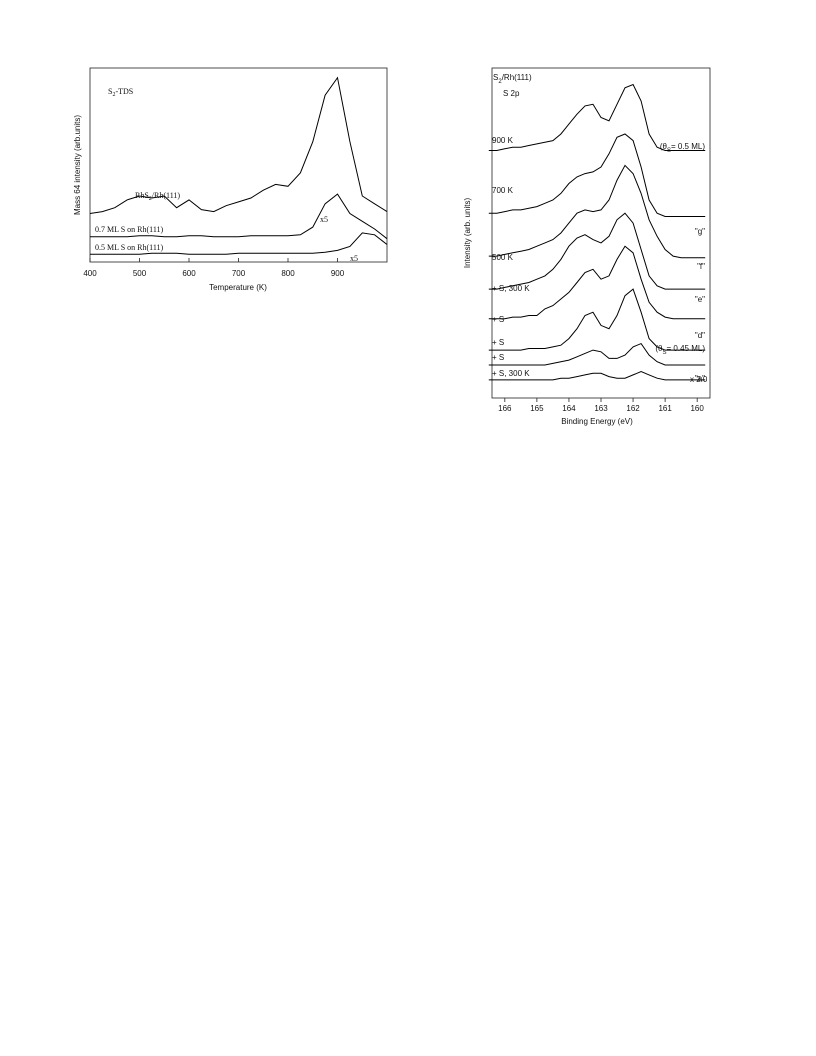 Image resolution: width=816 pixels, height=1056 pixels. Describe the element at coordinates (467, 233) in the screenshot. I see `y-axis-label: Intensity (arb. units)` at that location.